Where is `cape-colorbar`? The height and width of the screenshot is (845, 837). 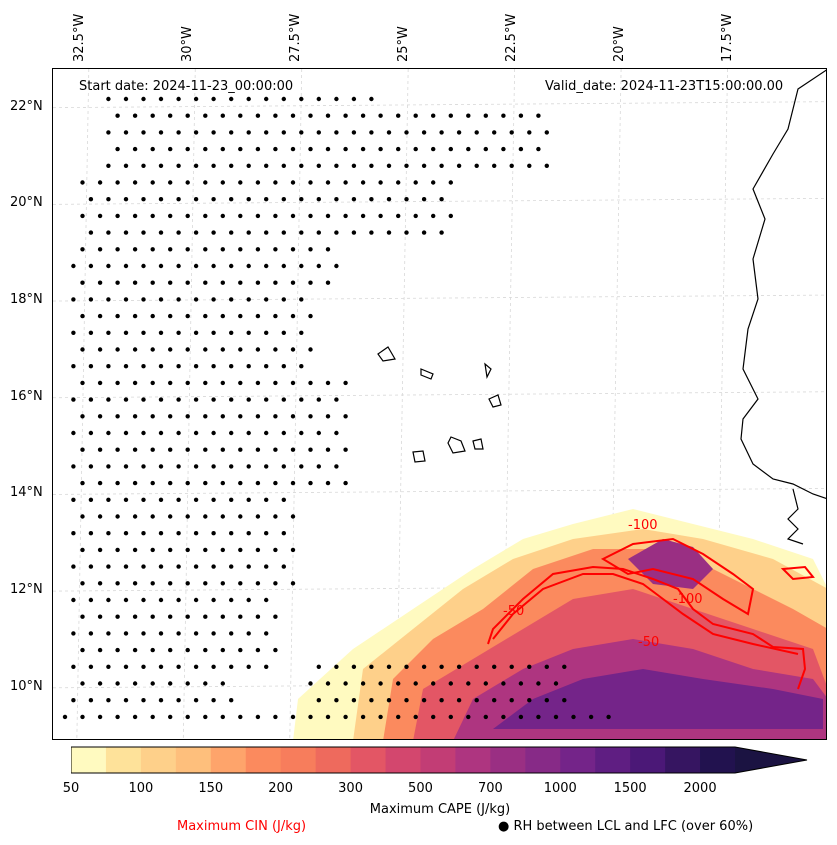
cape-colorbar is located at coordinates (439, 760).